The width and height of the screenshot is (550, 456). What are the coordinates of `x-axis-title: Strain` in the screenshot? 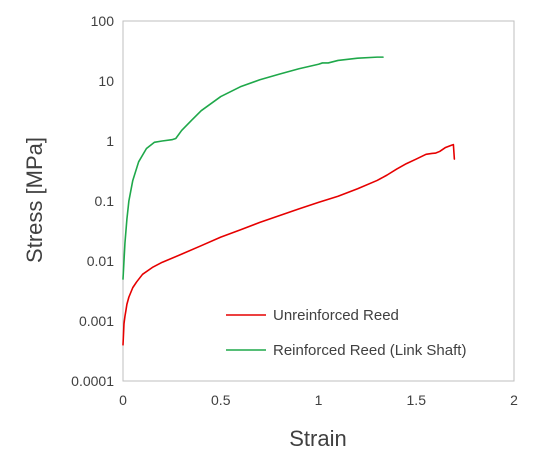 It's located at (317, 438).